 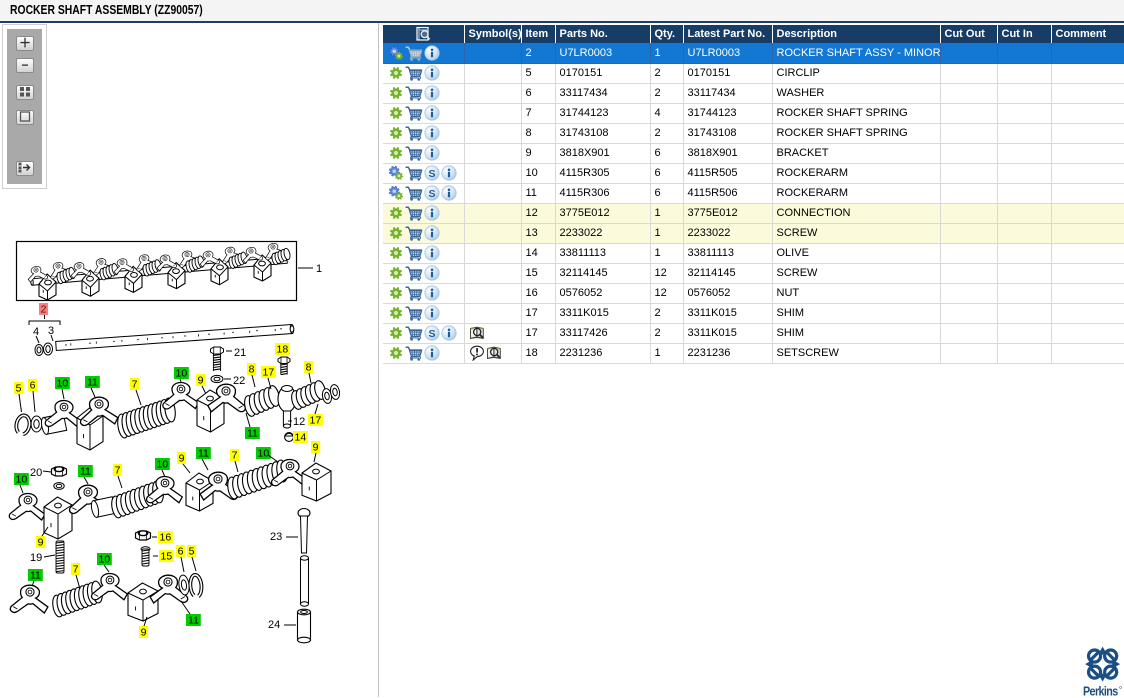 What do you see at coordinates (36, 332) in the screenshot?
I see `svg-text: 4` at bounding box center [36, 332].